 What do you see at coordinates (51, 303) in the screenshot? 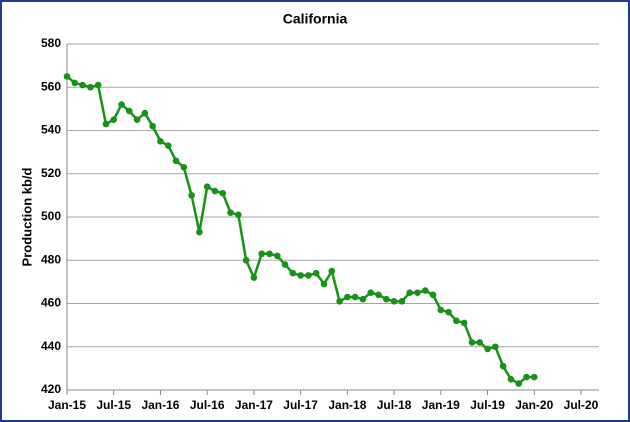
I see `y-tick-label: 460` at bounding box center [51, 303].